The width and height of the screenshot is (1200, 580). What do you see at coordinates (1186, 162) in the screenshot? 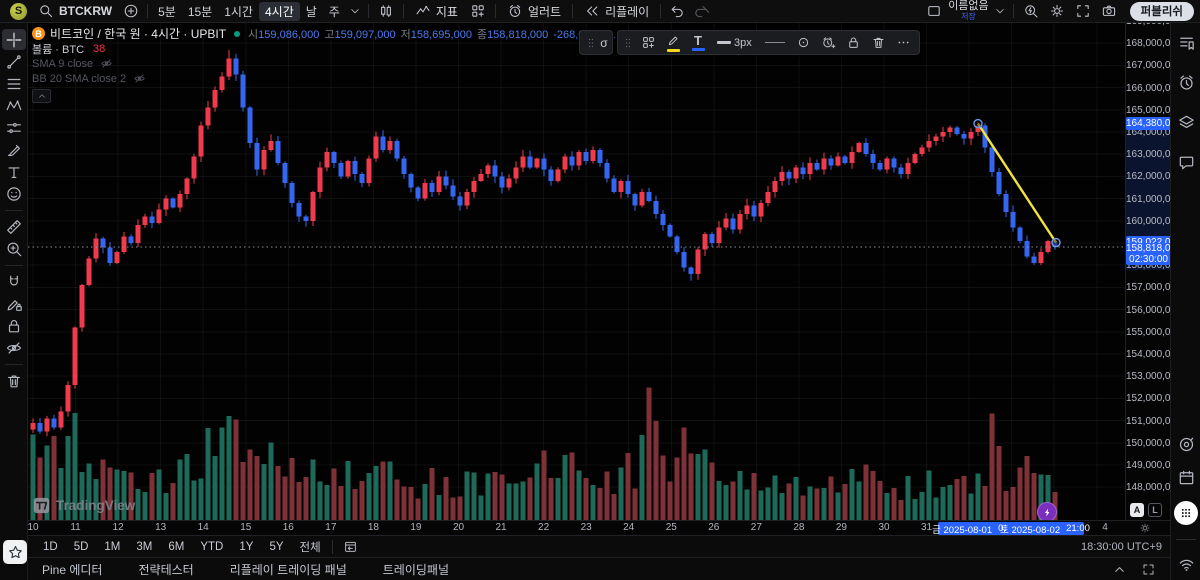
I see `chat-icon` at bounding box center [1186, 162].